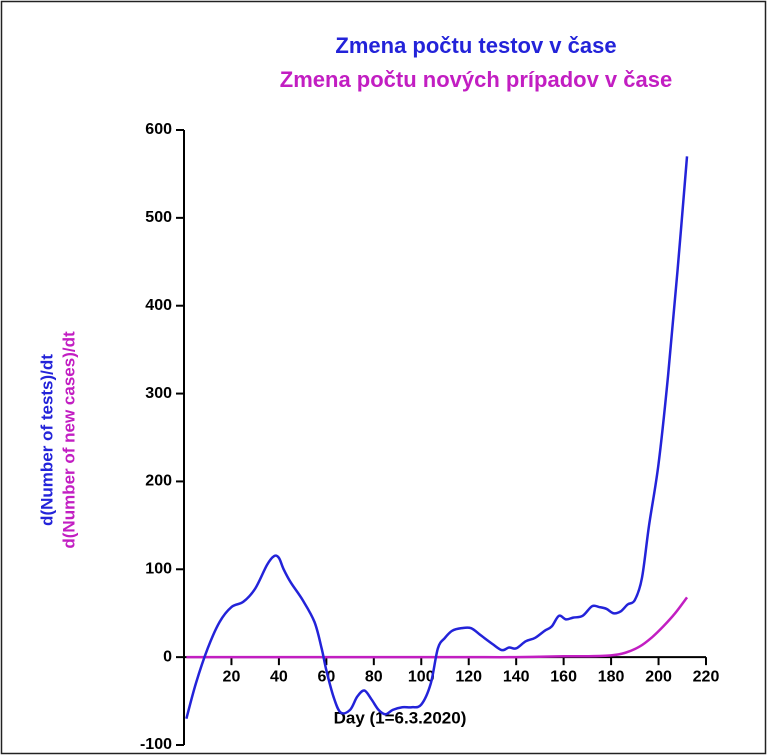 Image resolution: width=768 pixels, height=756 pixels. I want to click on x-tick-label: 20, so click(232, 676).